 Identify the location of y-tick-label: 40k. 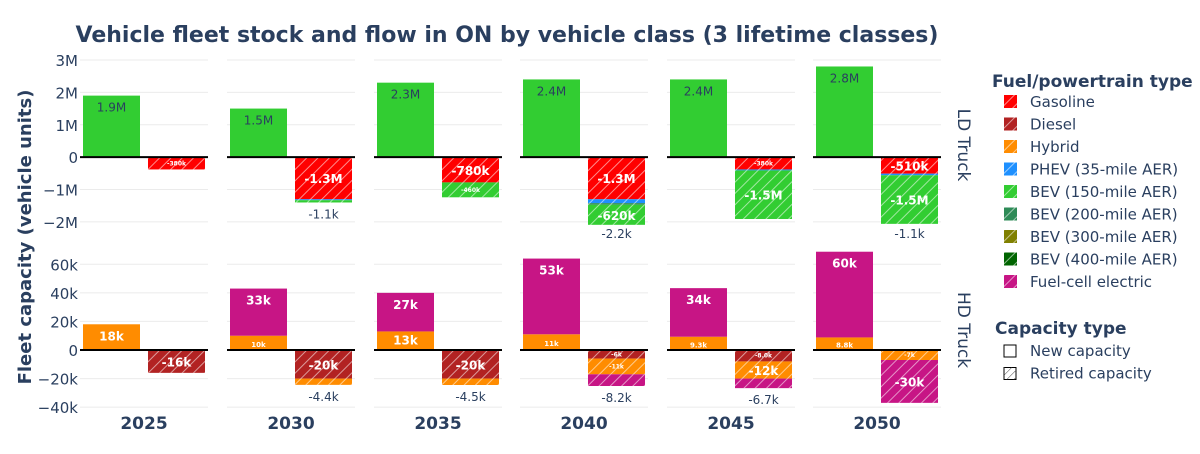
(64, 294).